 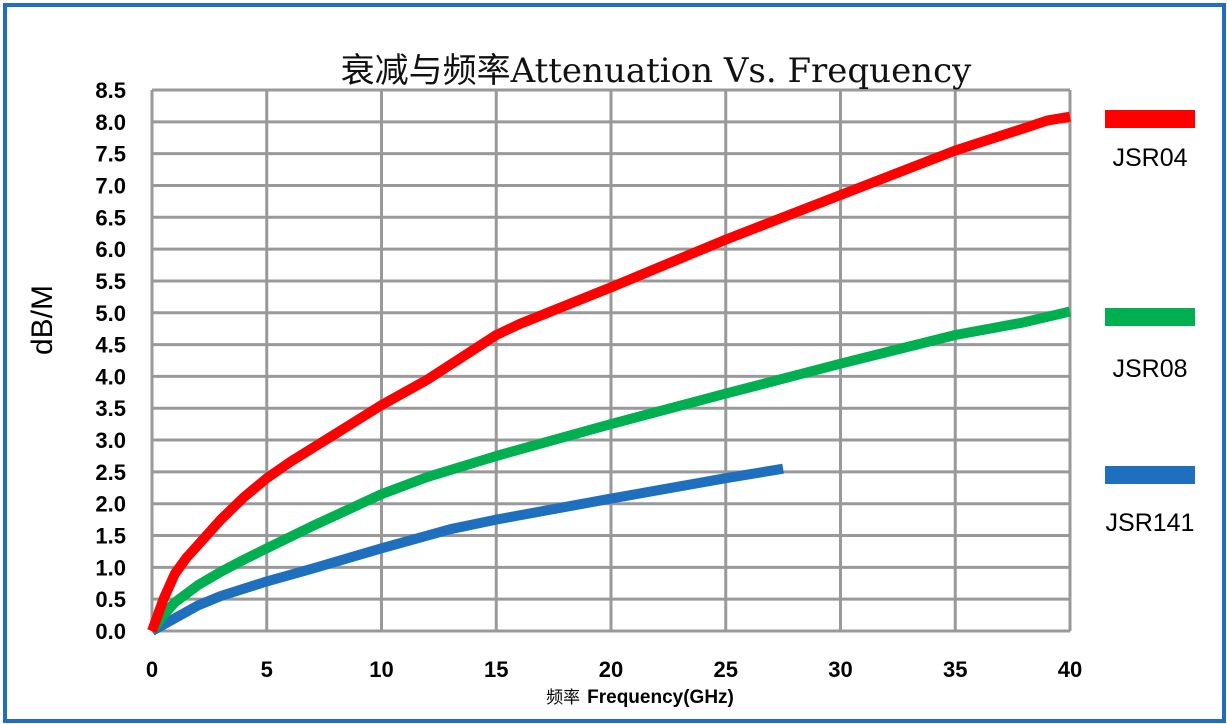 I want to click on chart-title: 衰减与频率Attenuation Vs. Frequency, so click(x=656, y=71).